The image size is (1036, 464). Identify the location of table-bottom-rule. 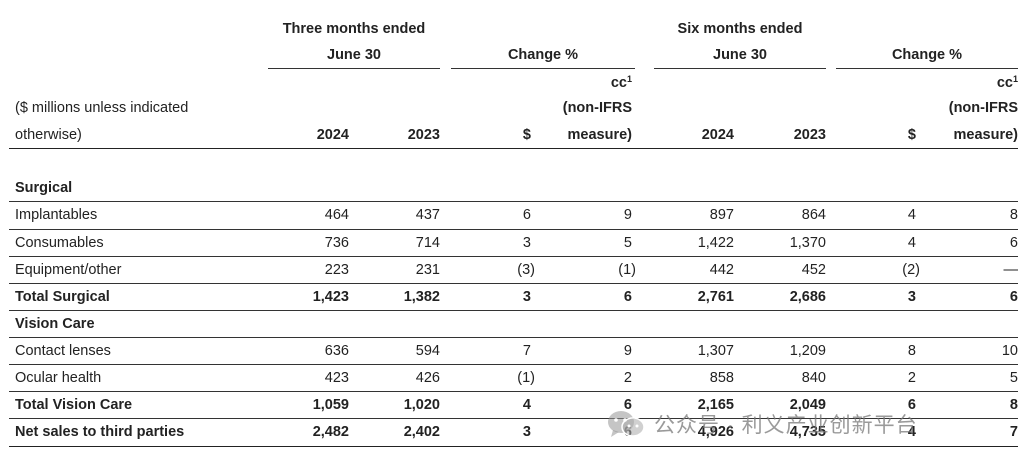
(513, 446).